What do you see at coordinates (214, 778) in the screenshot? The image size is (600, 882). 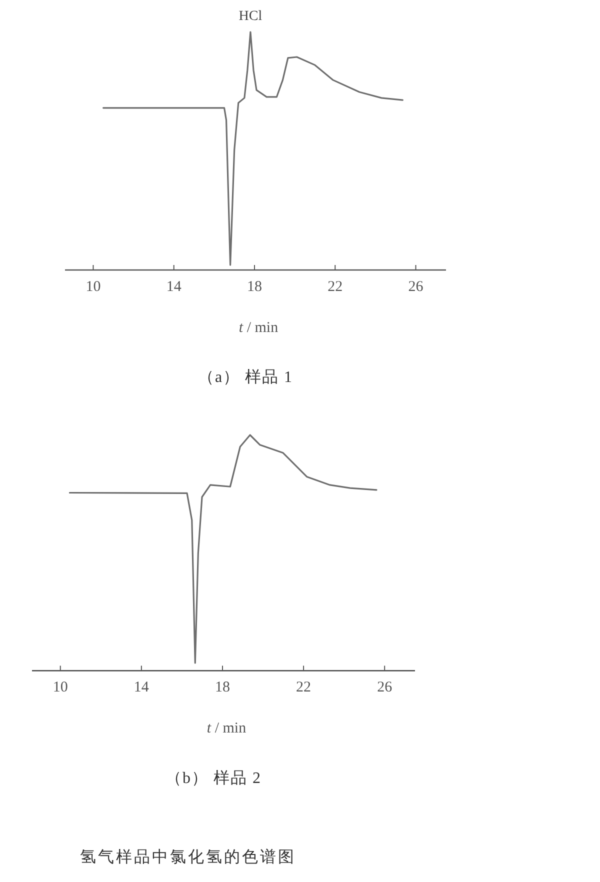 I see `text: （b） 样品 2` at bounding box center [214, 778].